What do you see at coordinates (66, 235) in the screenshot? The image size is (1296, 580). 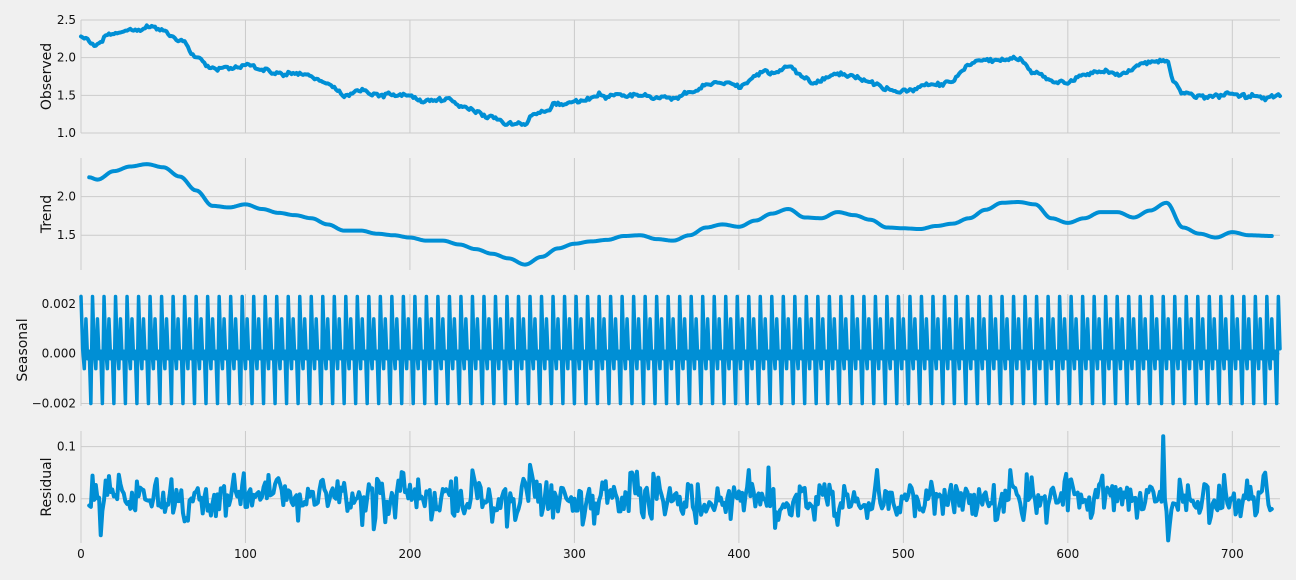 I see `trend-ytick-label: 1.5` at bounding box center [66, 235].